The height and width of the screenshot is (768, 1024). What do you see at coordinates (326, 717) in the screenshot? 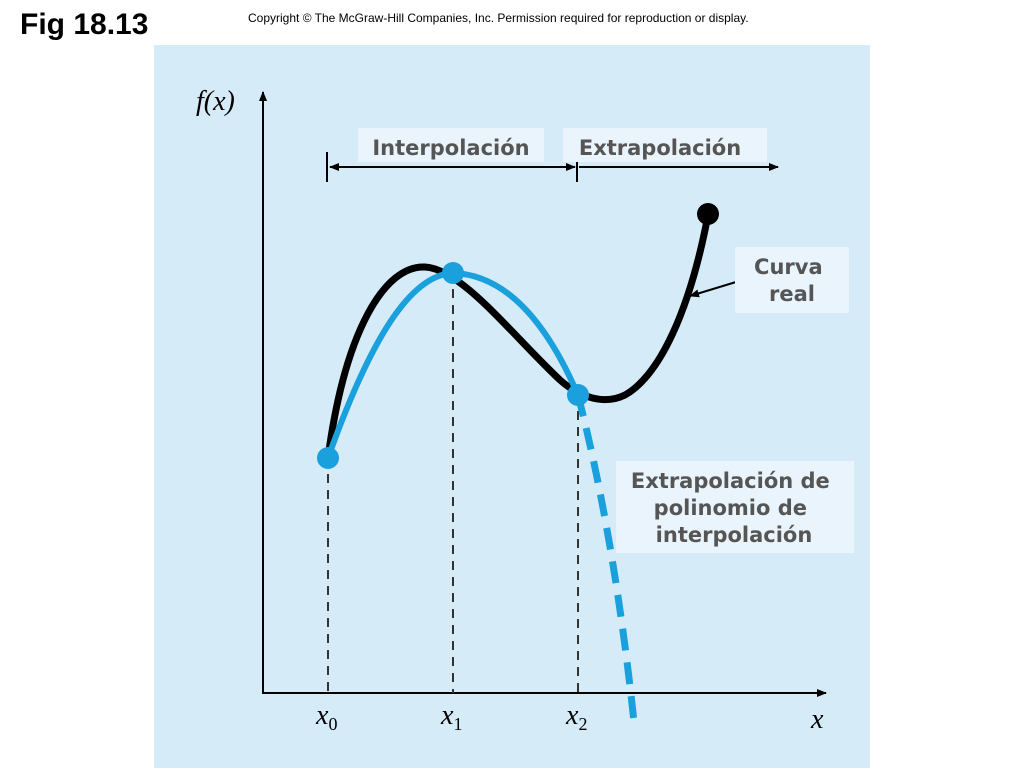
I see `tick-label-x0: x0` at bounding box center [326, 717].